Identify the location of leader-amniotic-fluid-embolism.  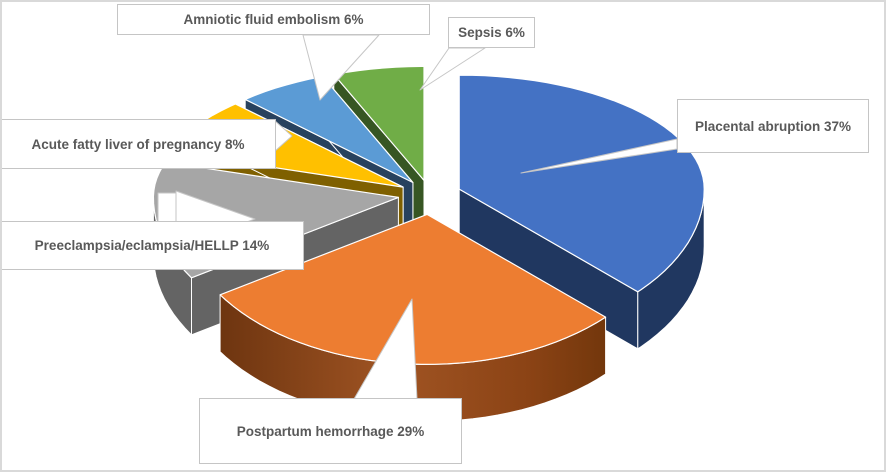
(341, 67).